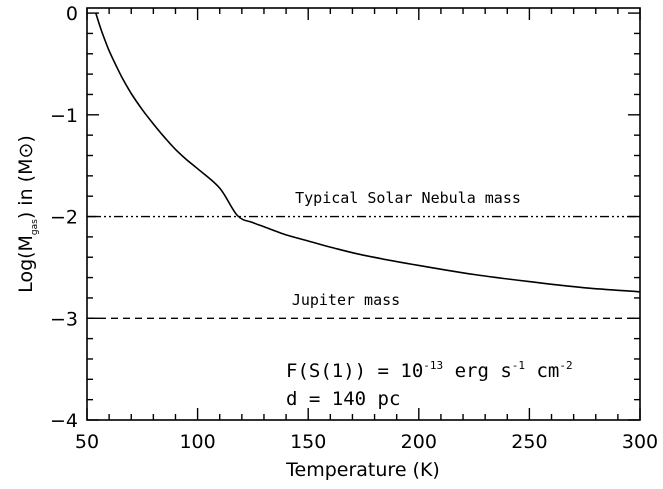  What do you see at coordinates (640, 442) in the screenshot?
I see `x-tick-label: 300` at bounding box center [640, 442].